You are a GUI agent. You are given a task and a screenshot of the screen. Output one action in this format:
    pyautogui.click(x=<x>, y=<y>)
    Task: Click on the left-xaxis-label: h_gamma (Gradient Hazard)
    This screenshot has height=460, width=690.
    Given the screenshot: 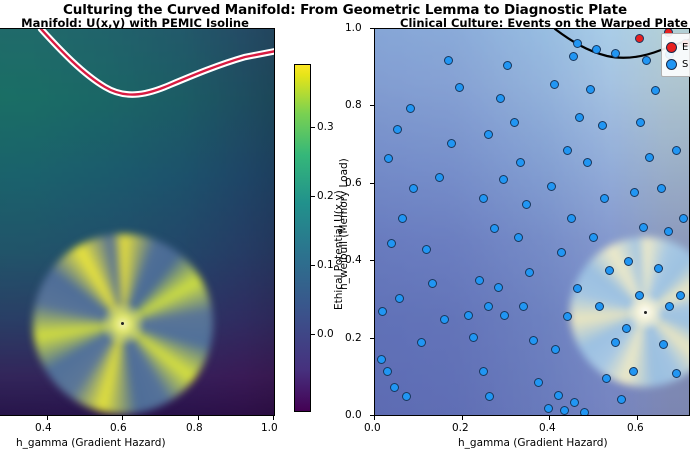 What is the action you would take?
    pyautogui.click(x=91, y=443)
    